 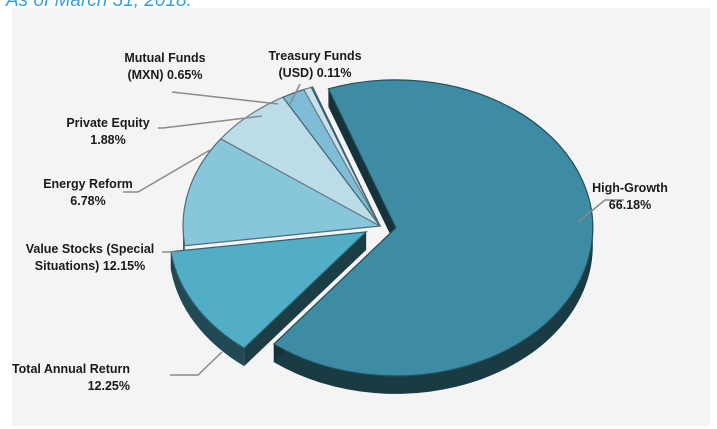 What do you see at coordinates (225, 98) in the screenshot?
I see `leader-line-mutual-funds-mxn` at bounding box center [225, 98].